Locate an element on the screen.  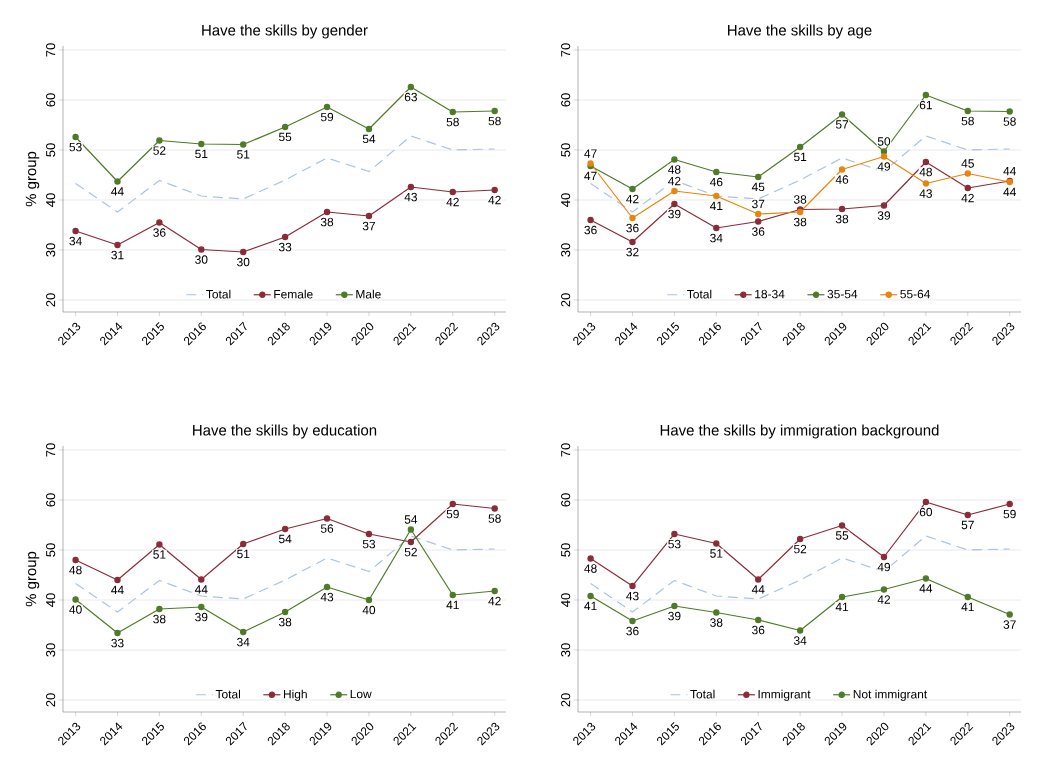
legend-label: Male is located at coordinates (368, 294).